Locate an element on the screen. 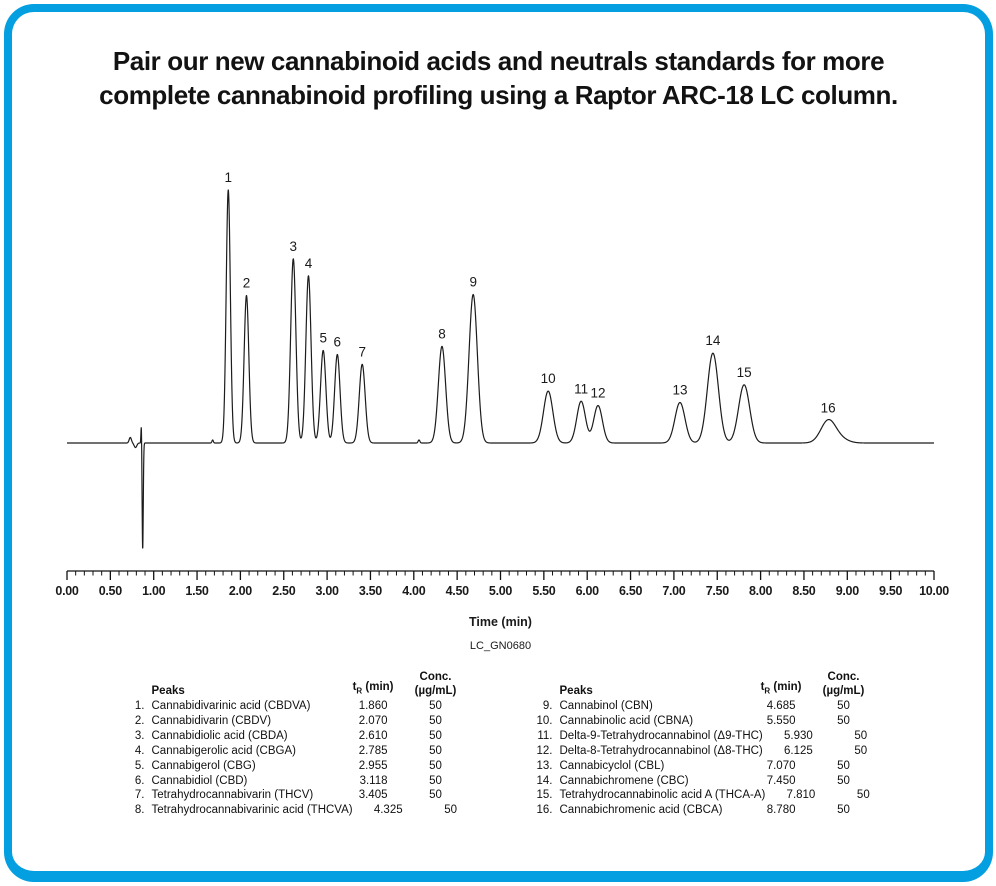  peak-name: Tetrahydrocannabinolic acid A (THCA-A) is located at coordinates (662, 795).